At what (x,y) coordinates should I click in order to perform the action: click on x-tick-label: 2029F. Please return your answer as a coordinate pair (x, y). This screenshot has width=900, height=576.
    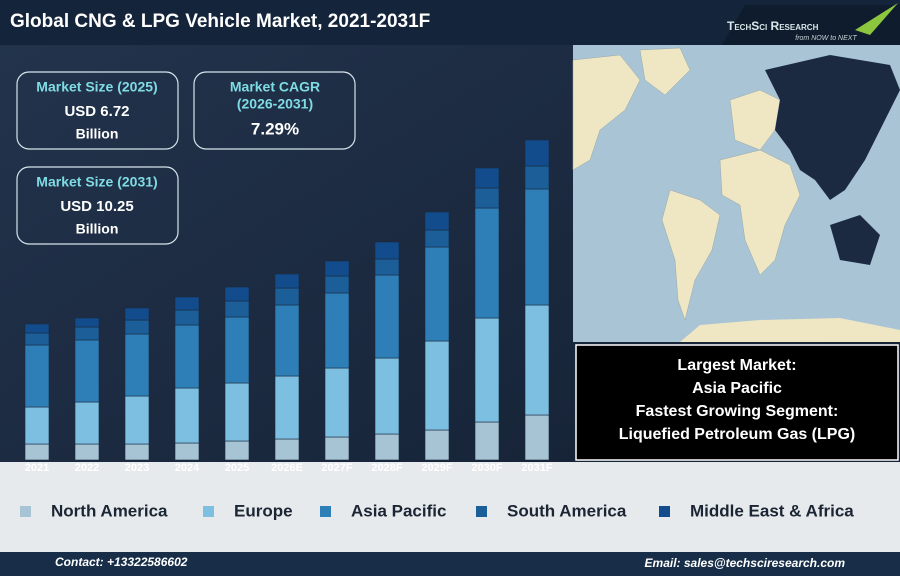
    Looking at the image, I should click on (436, 468).